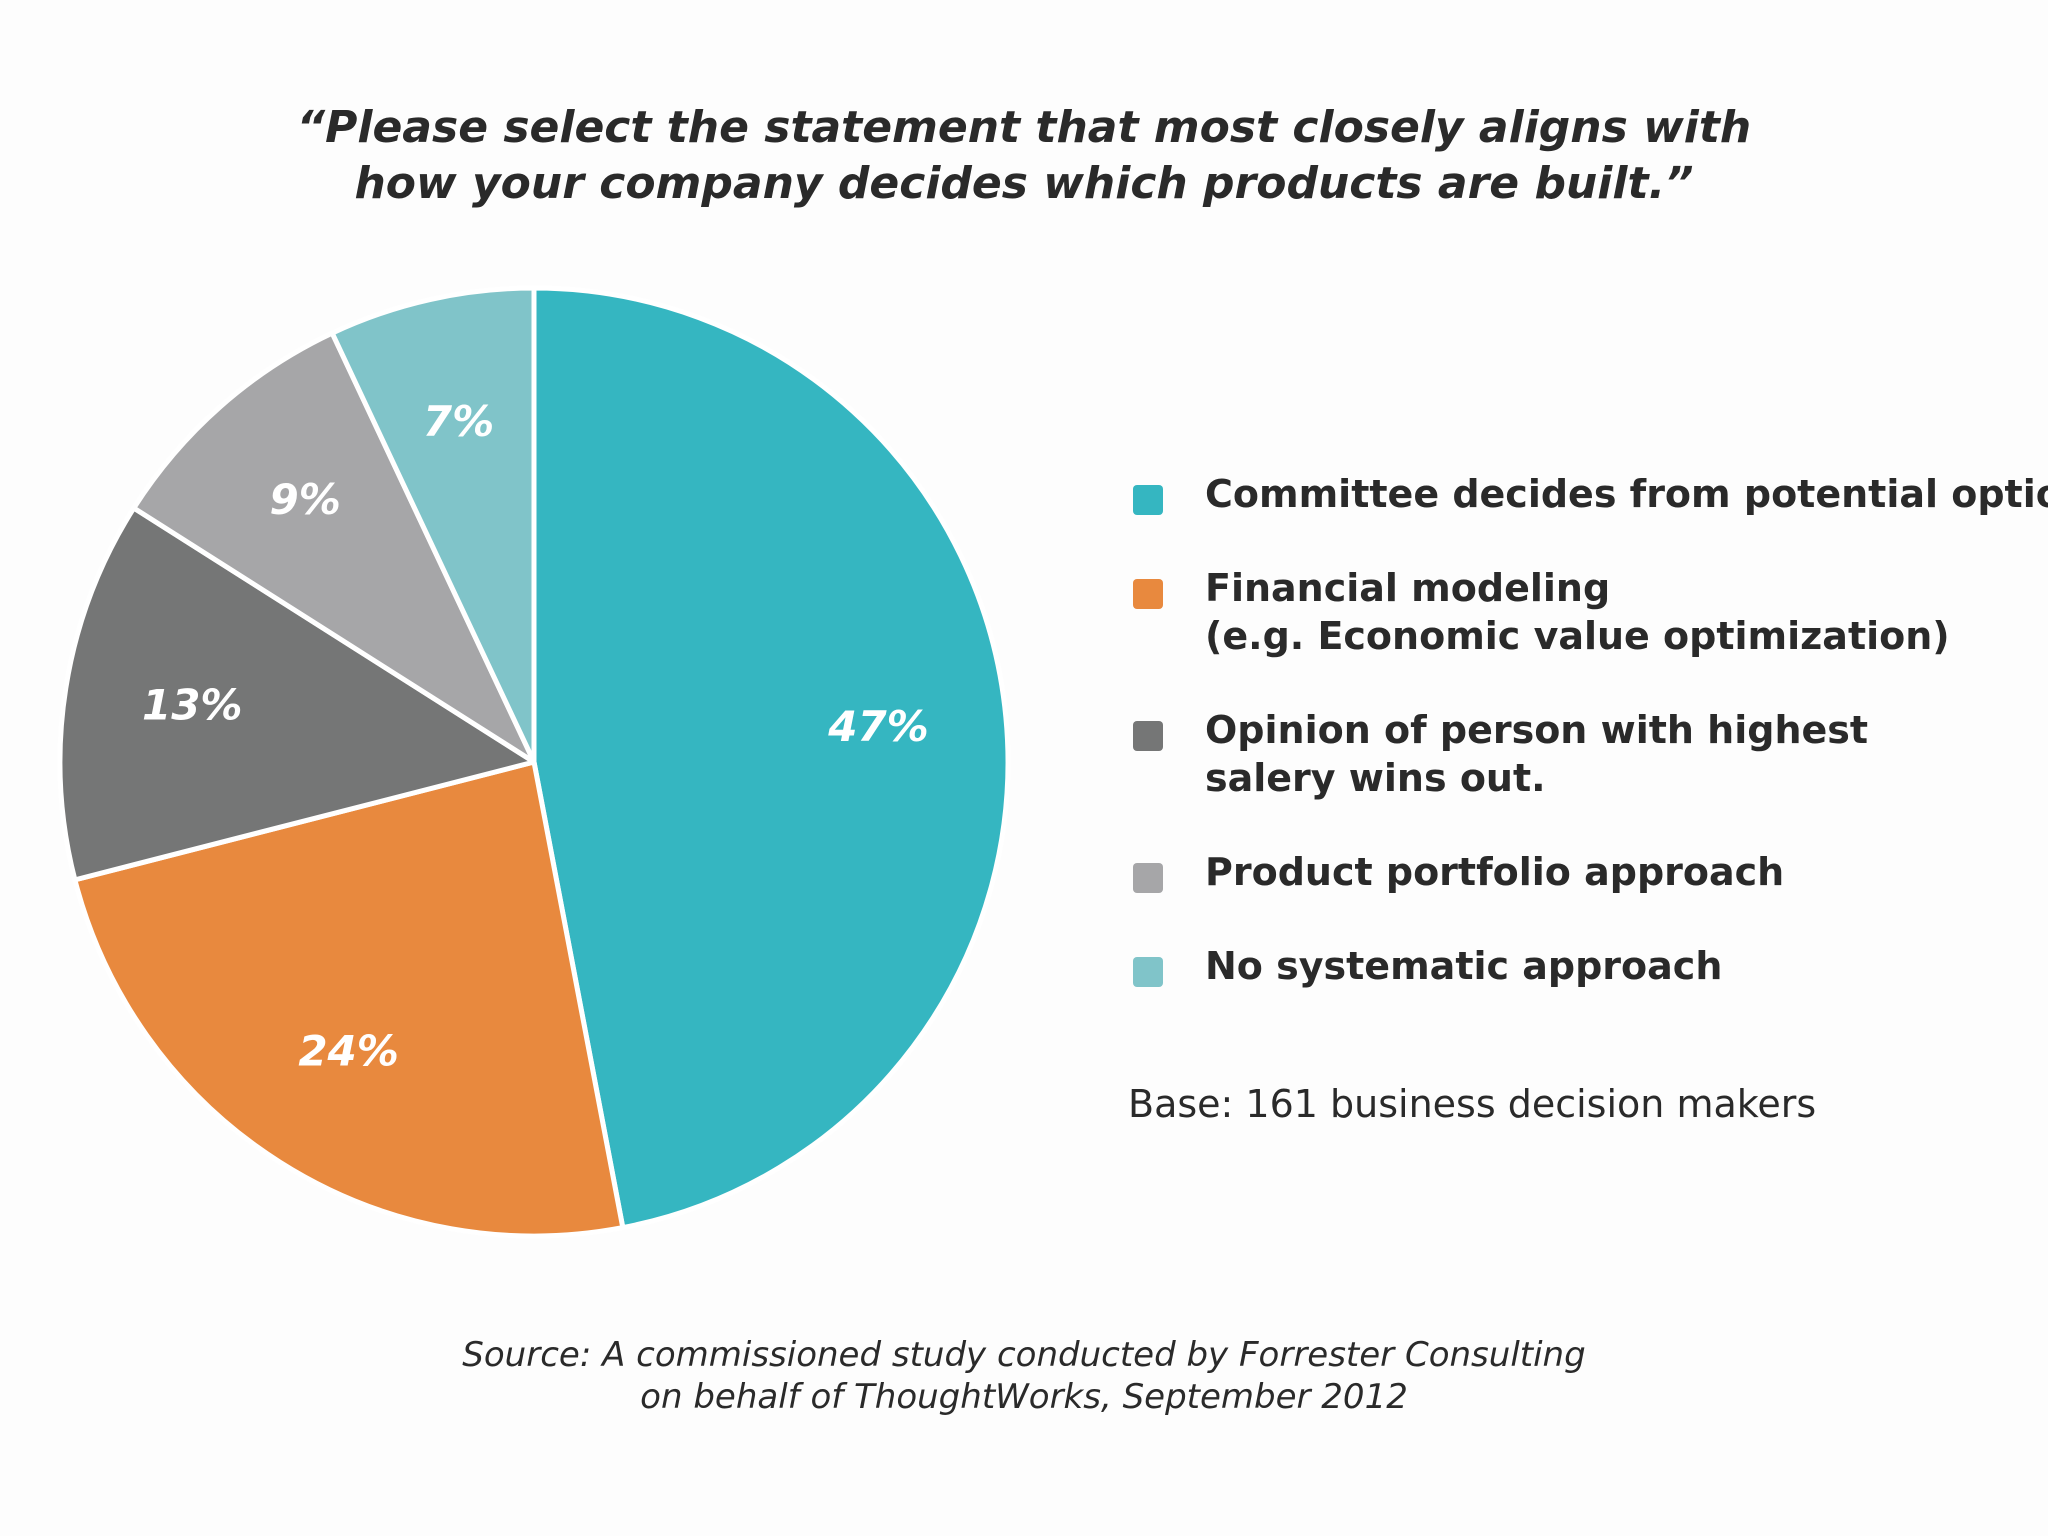 Image resolution: width=2048 pixels, height=1536 pixels. I want to click on legend-item-no-systematic-approach: No systematic approach, so click(1583, 966).